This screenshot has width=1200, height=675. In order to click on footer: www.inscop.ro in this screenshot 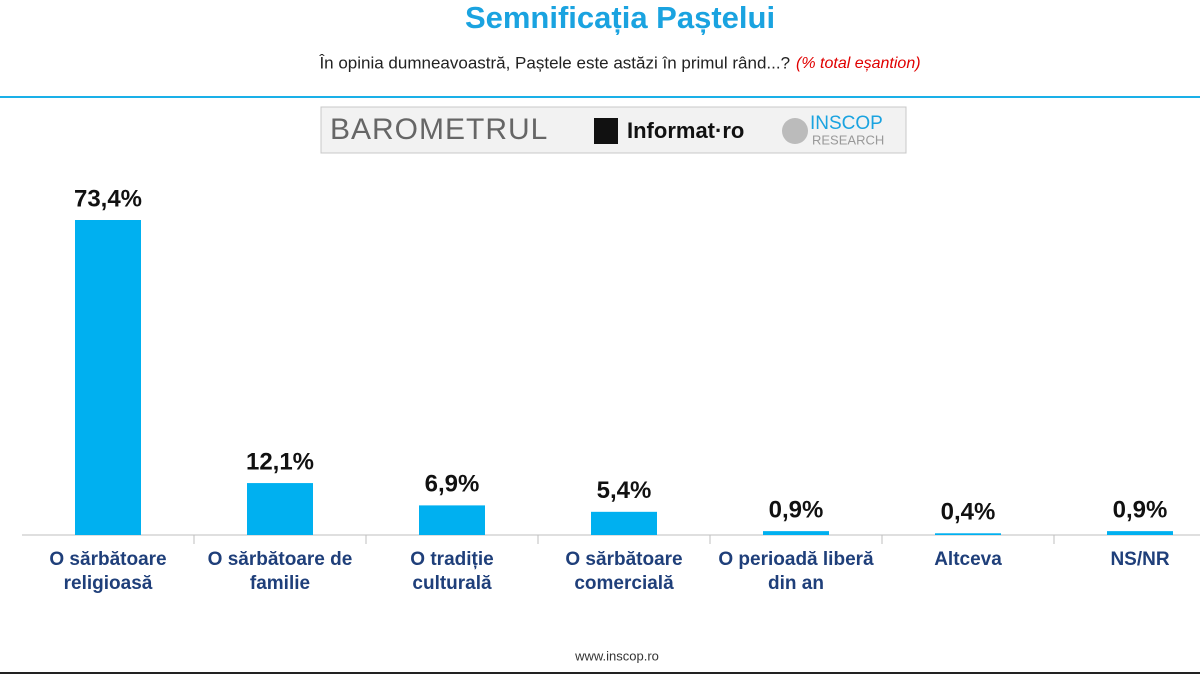, I will do `click(616, 655)`.